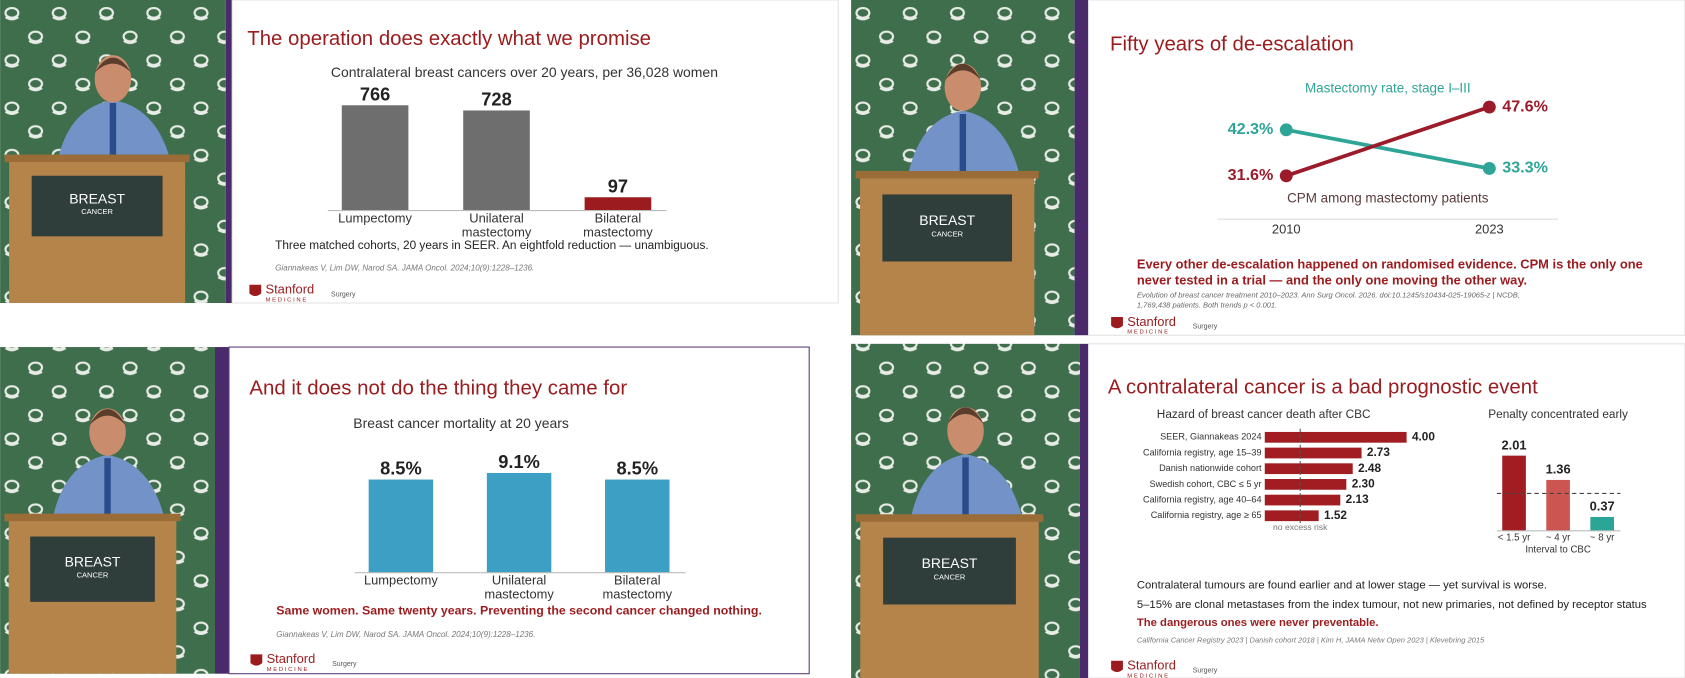  I want to click on x-tick-label: < 1.5 yr, so click(1514, 537).